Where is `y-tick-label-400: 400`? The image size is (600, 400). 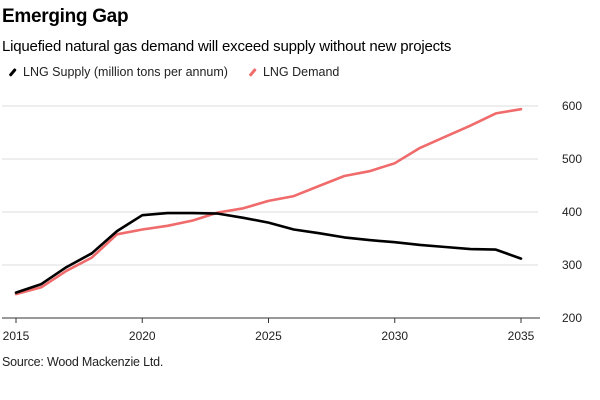
y-tick-label-400: 400 is located at coordinates (572, 212).